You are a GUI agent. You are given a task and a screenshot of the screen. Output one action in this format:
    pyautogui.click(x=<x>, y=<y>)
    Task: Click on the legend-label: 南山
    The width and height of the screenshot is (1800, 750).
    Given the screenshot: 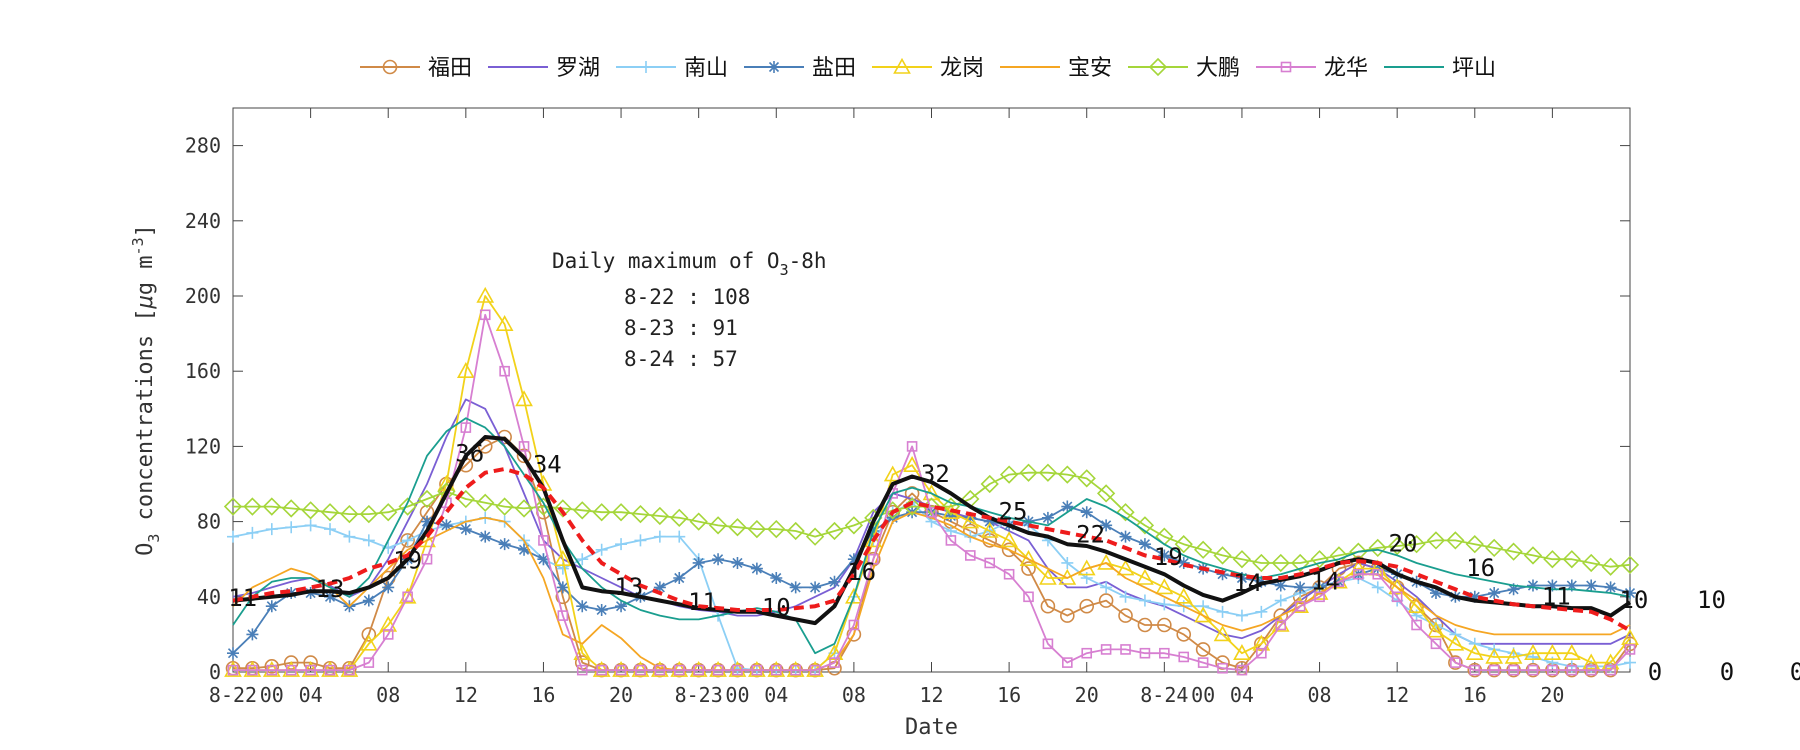 What is the action you would take?
    pyautogui.click(x=706, y=68)
    